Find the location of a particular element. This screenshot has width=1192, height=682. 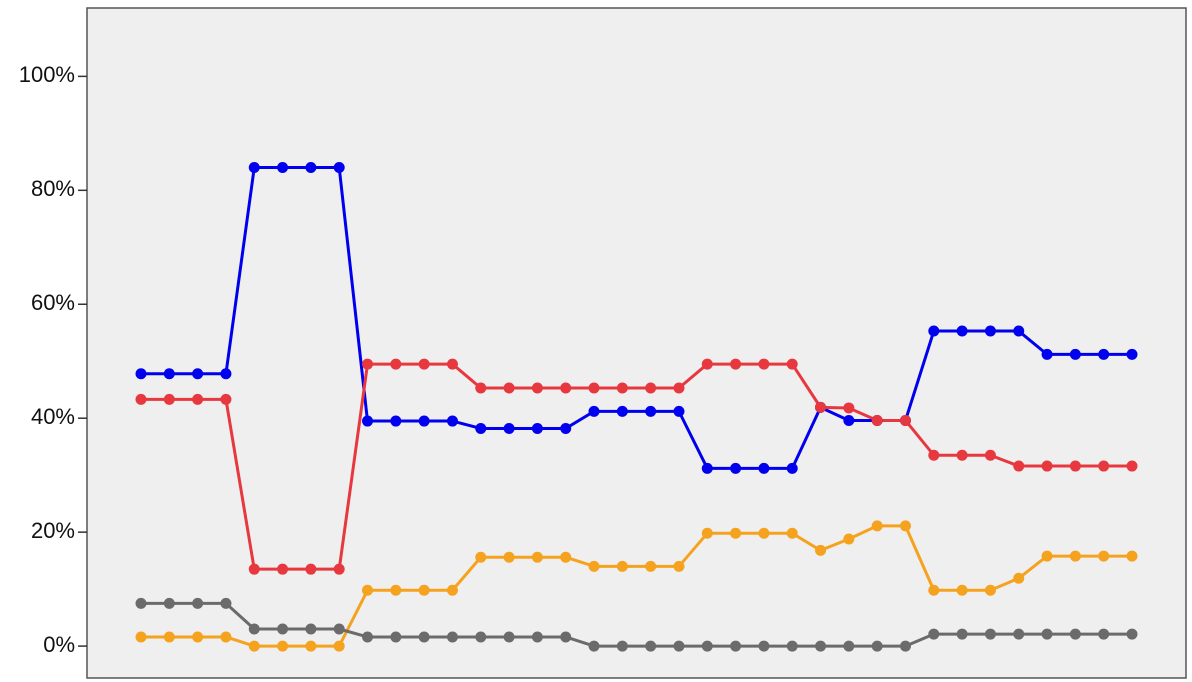

y-tick-label: 100% is located at coordinates (47, 74).